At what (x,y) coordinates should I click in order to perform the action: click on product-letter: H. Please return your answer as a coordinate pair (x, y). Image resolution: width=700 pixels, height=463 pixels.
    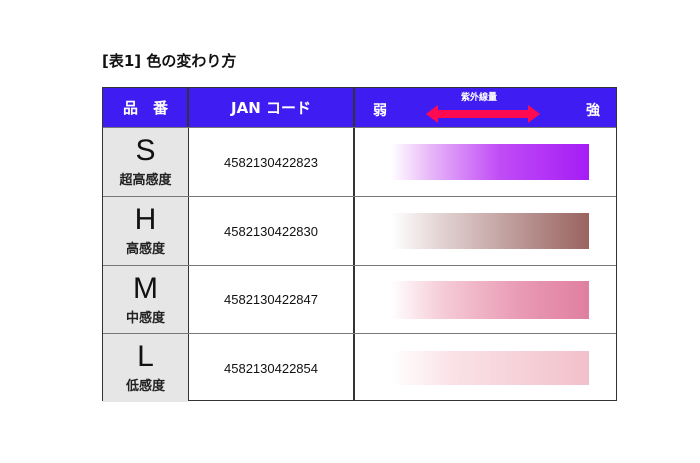
    Looking at the image, I should click on (145, 219).